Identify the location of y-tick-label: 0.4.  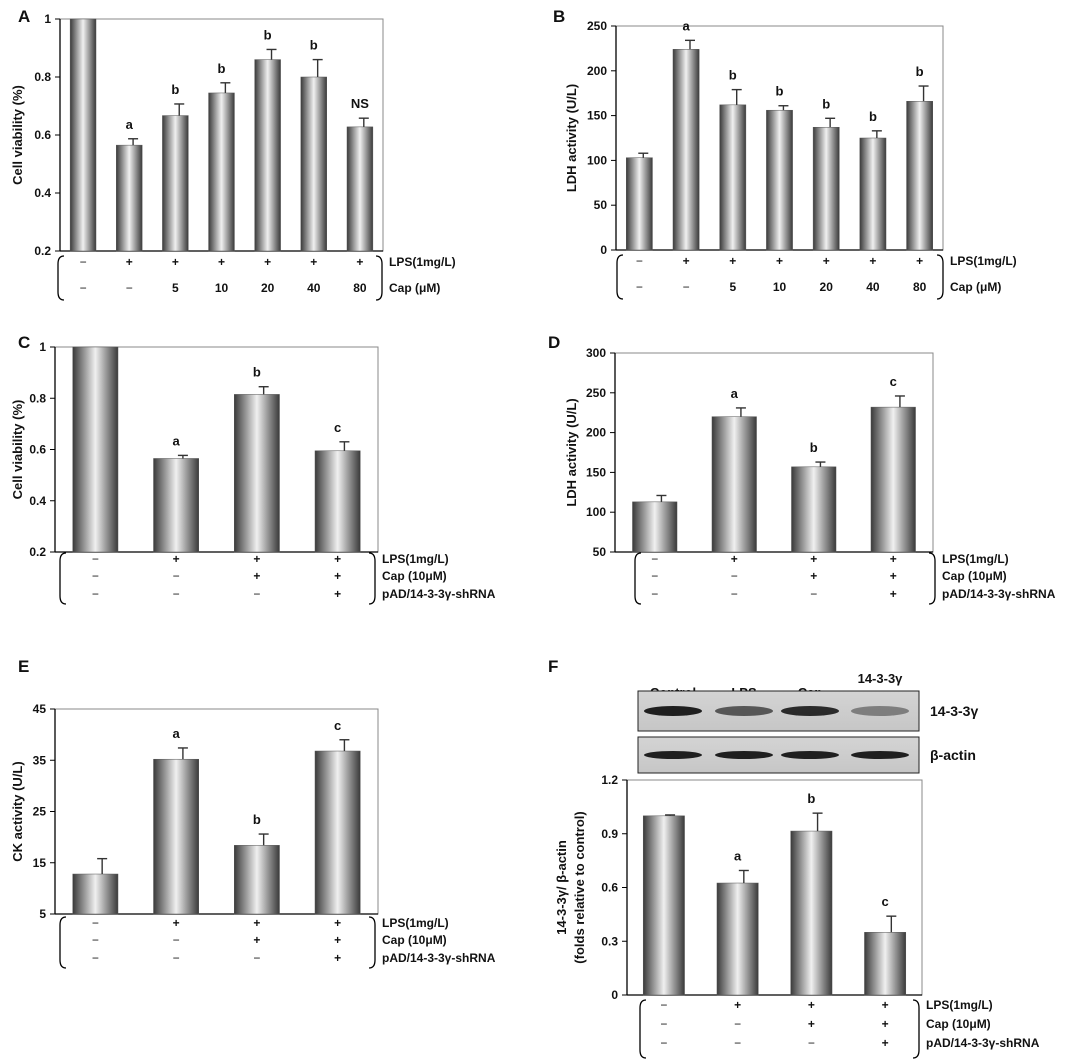
(42, 193).